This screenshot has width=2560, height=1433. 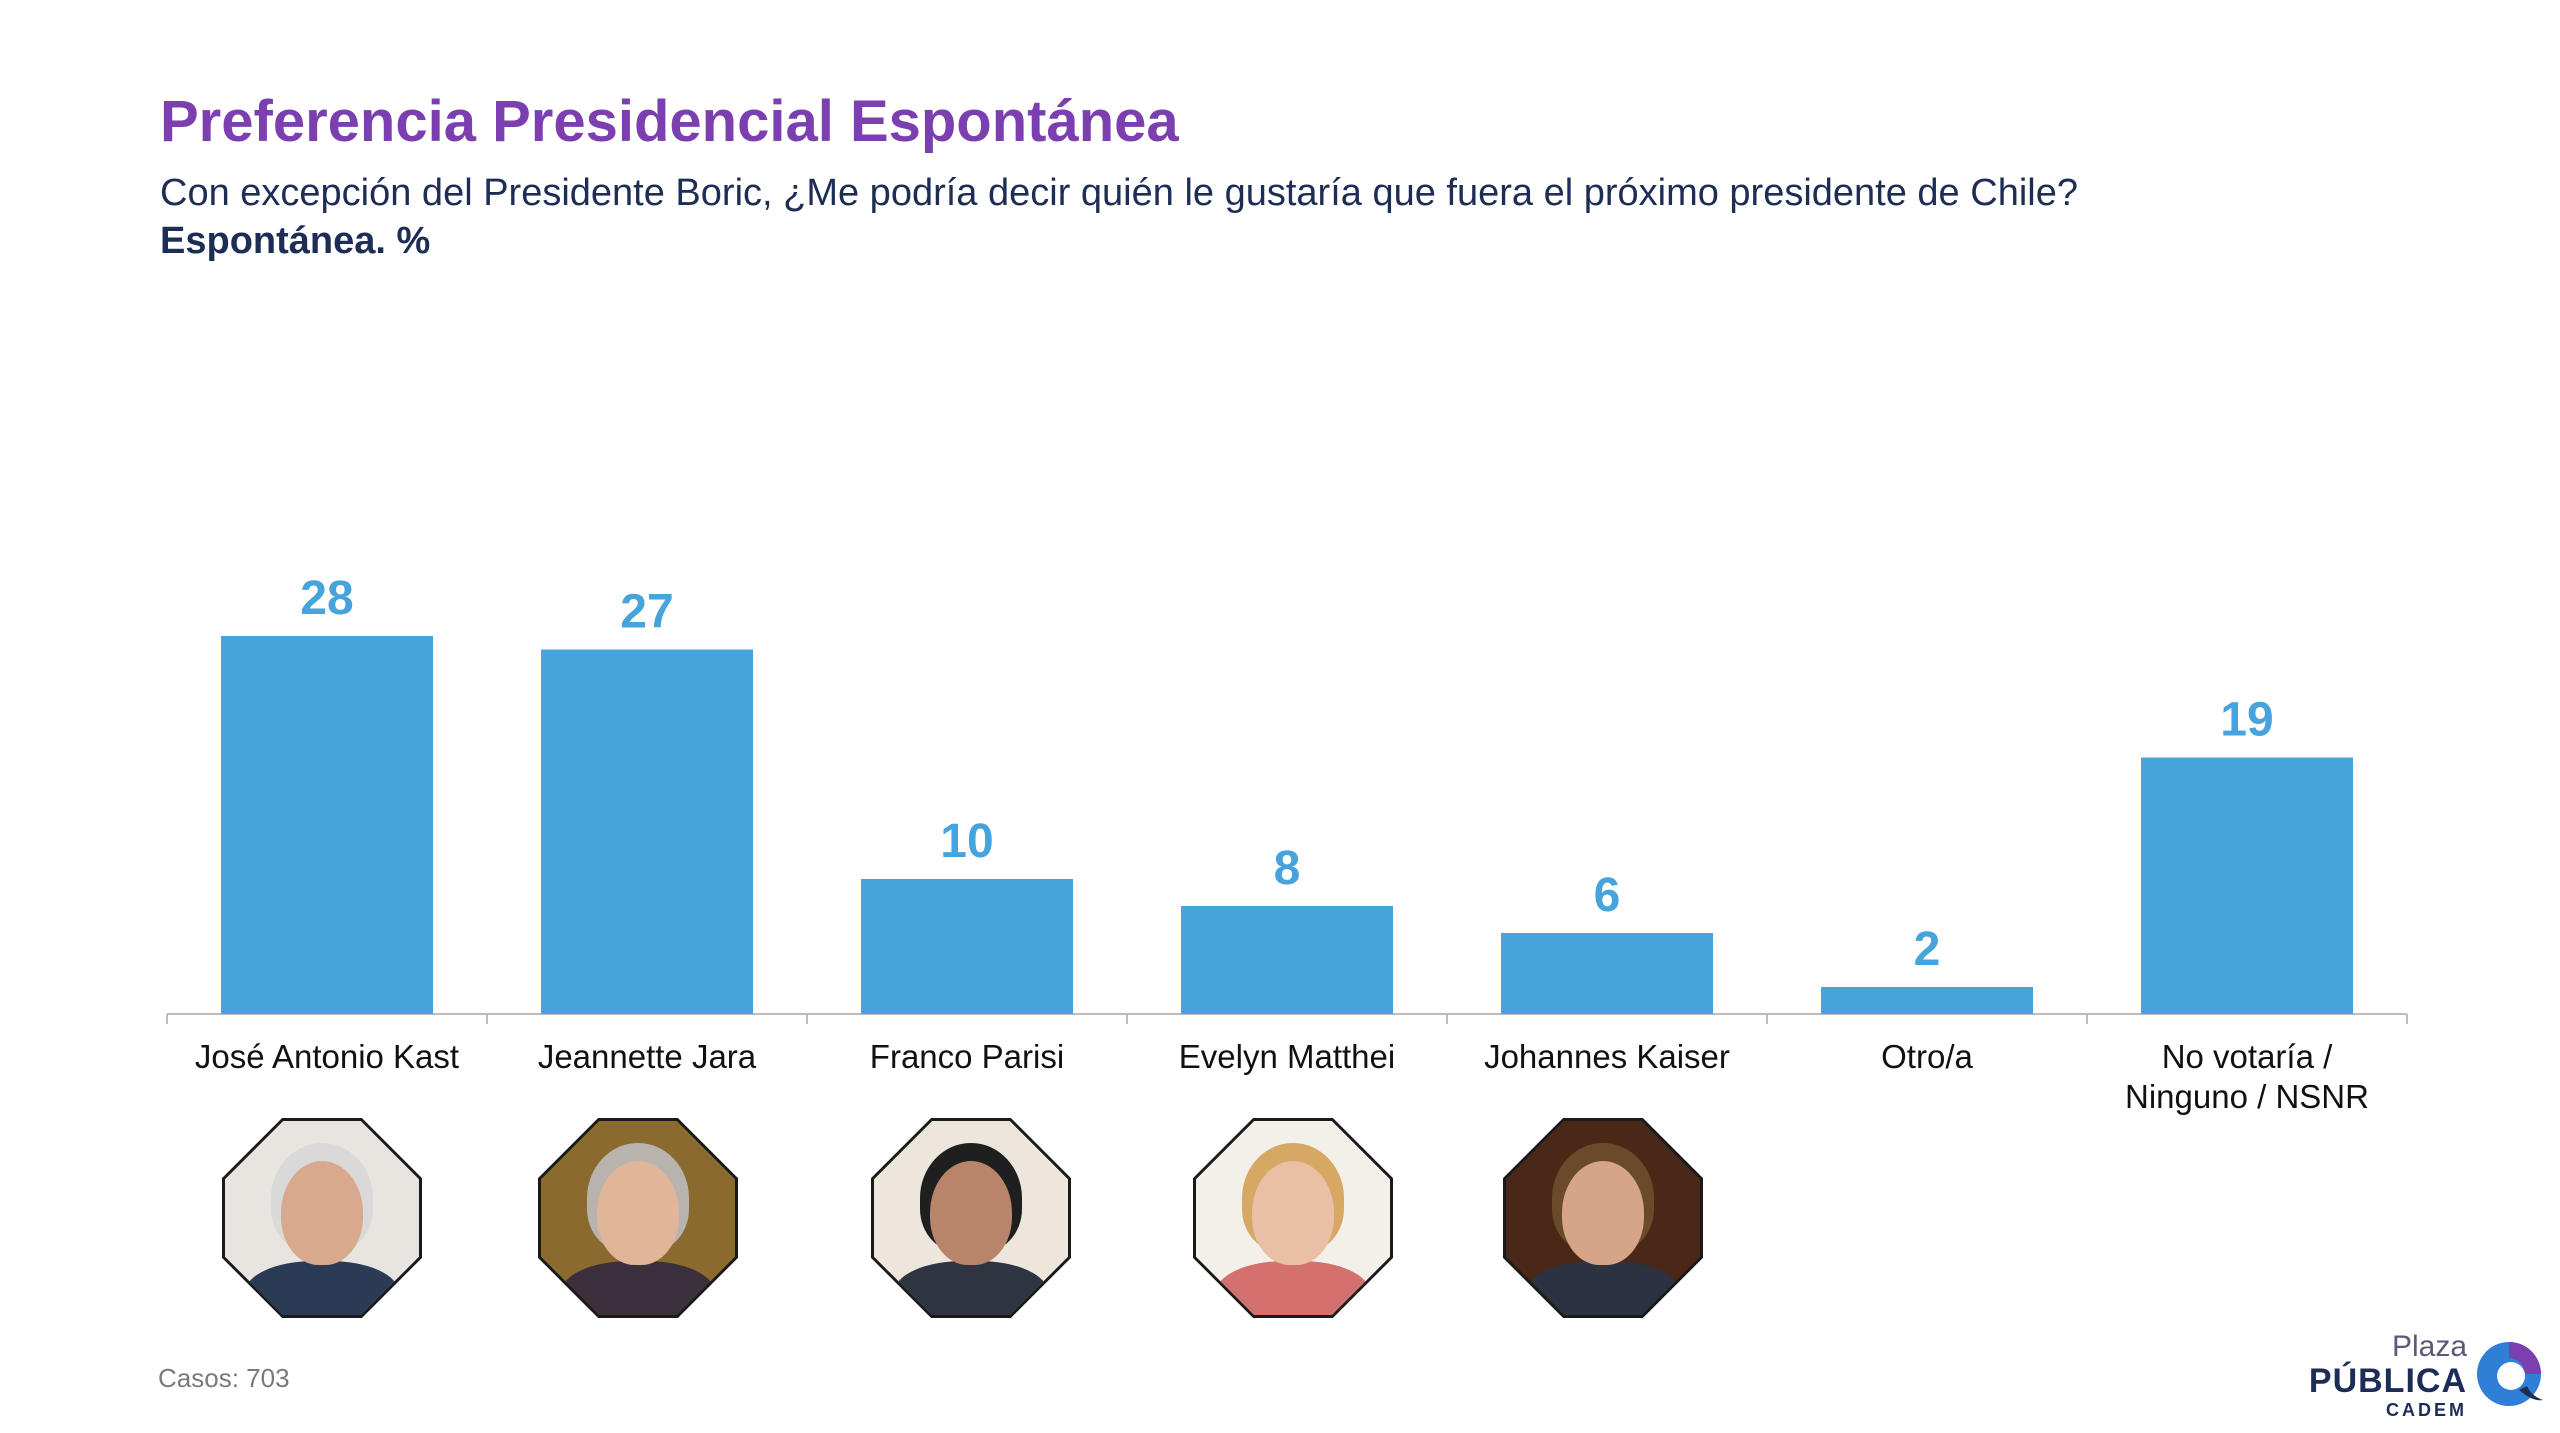 What do you see at coordinates (966, 841) in the screenshot?
I see `data-label: 10` at bounding box center [966, 841].